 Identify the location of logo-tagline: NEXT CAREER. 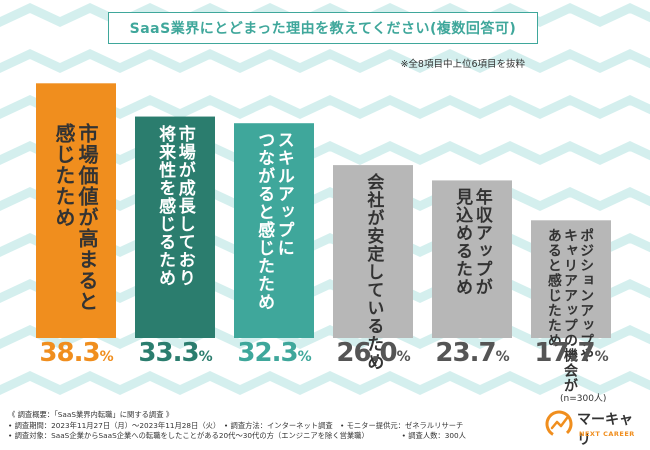
(607, 434).